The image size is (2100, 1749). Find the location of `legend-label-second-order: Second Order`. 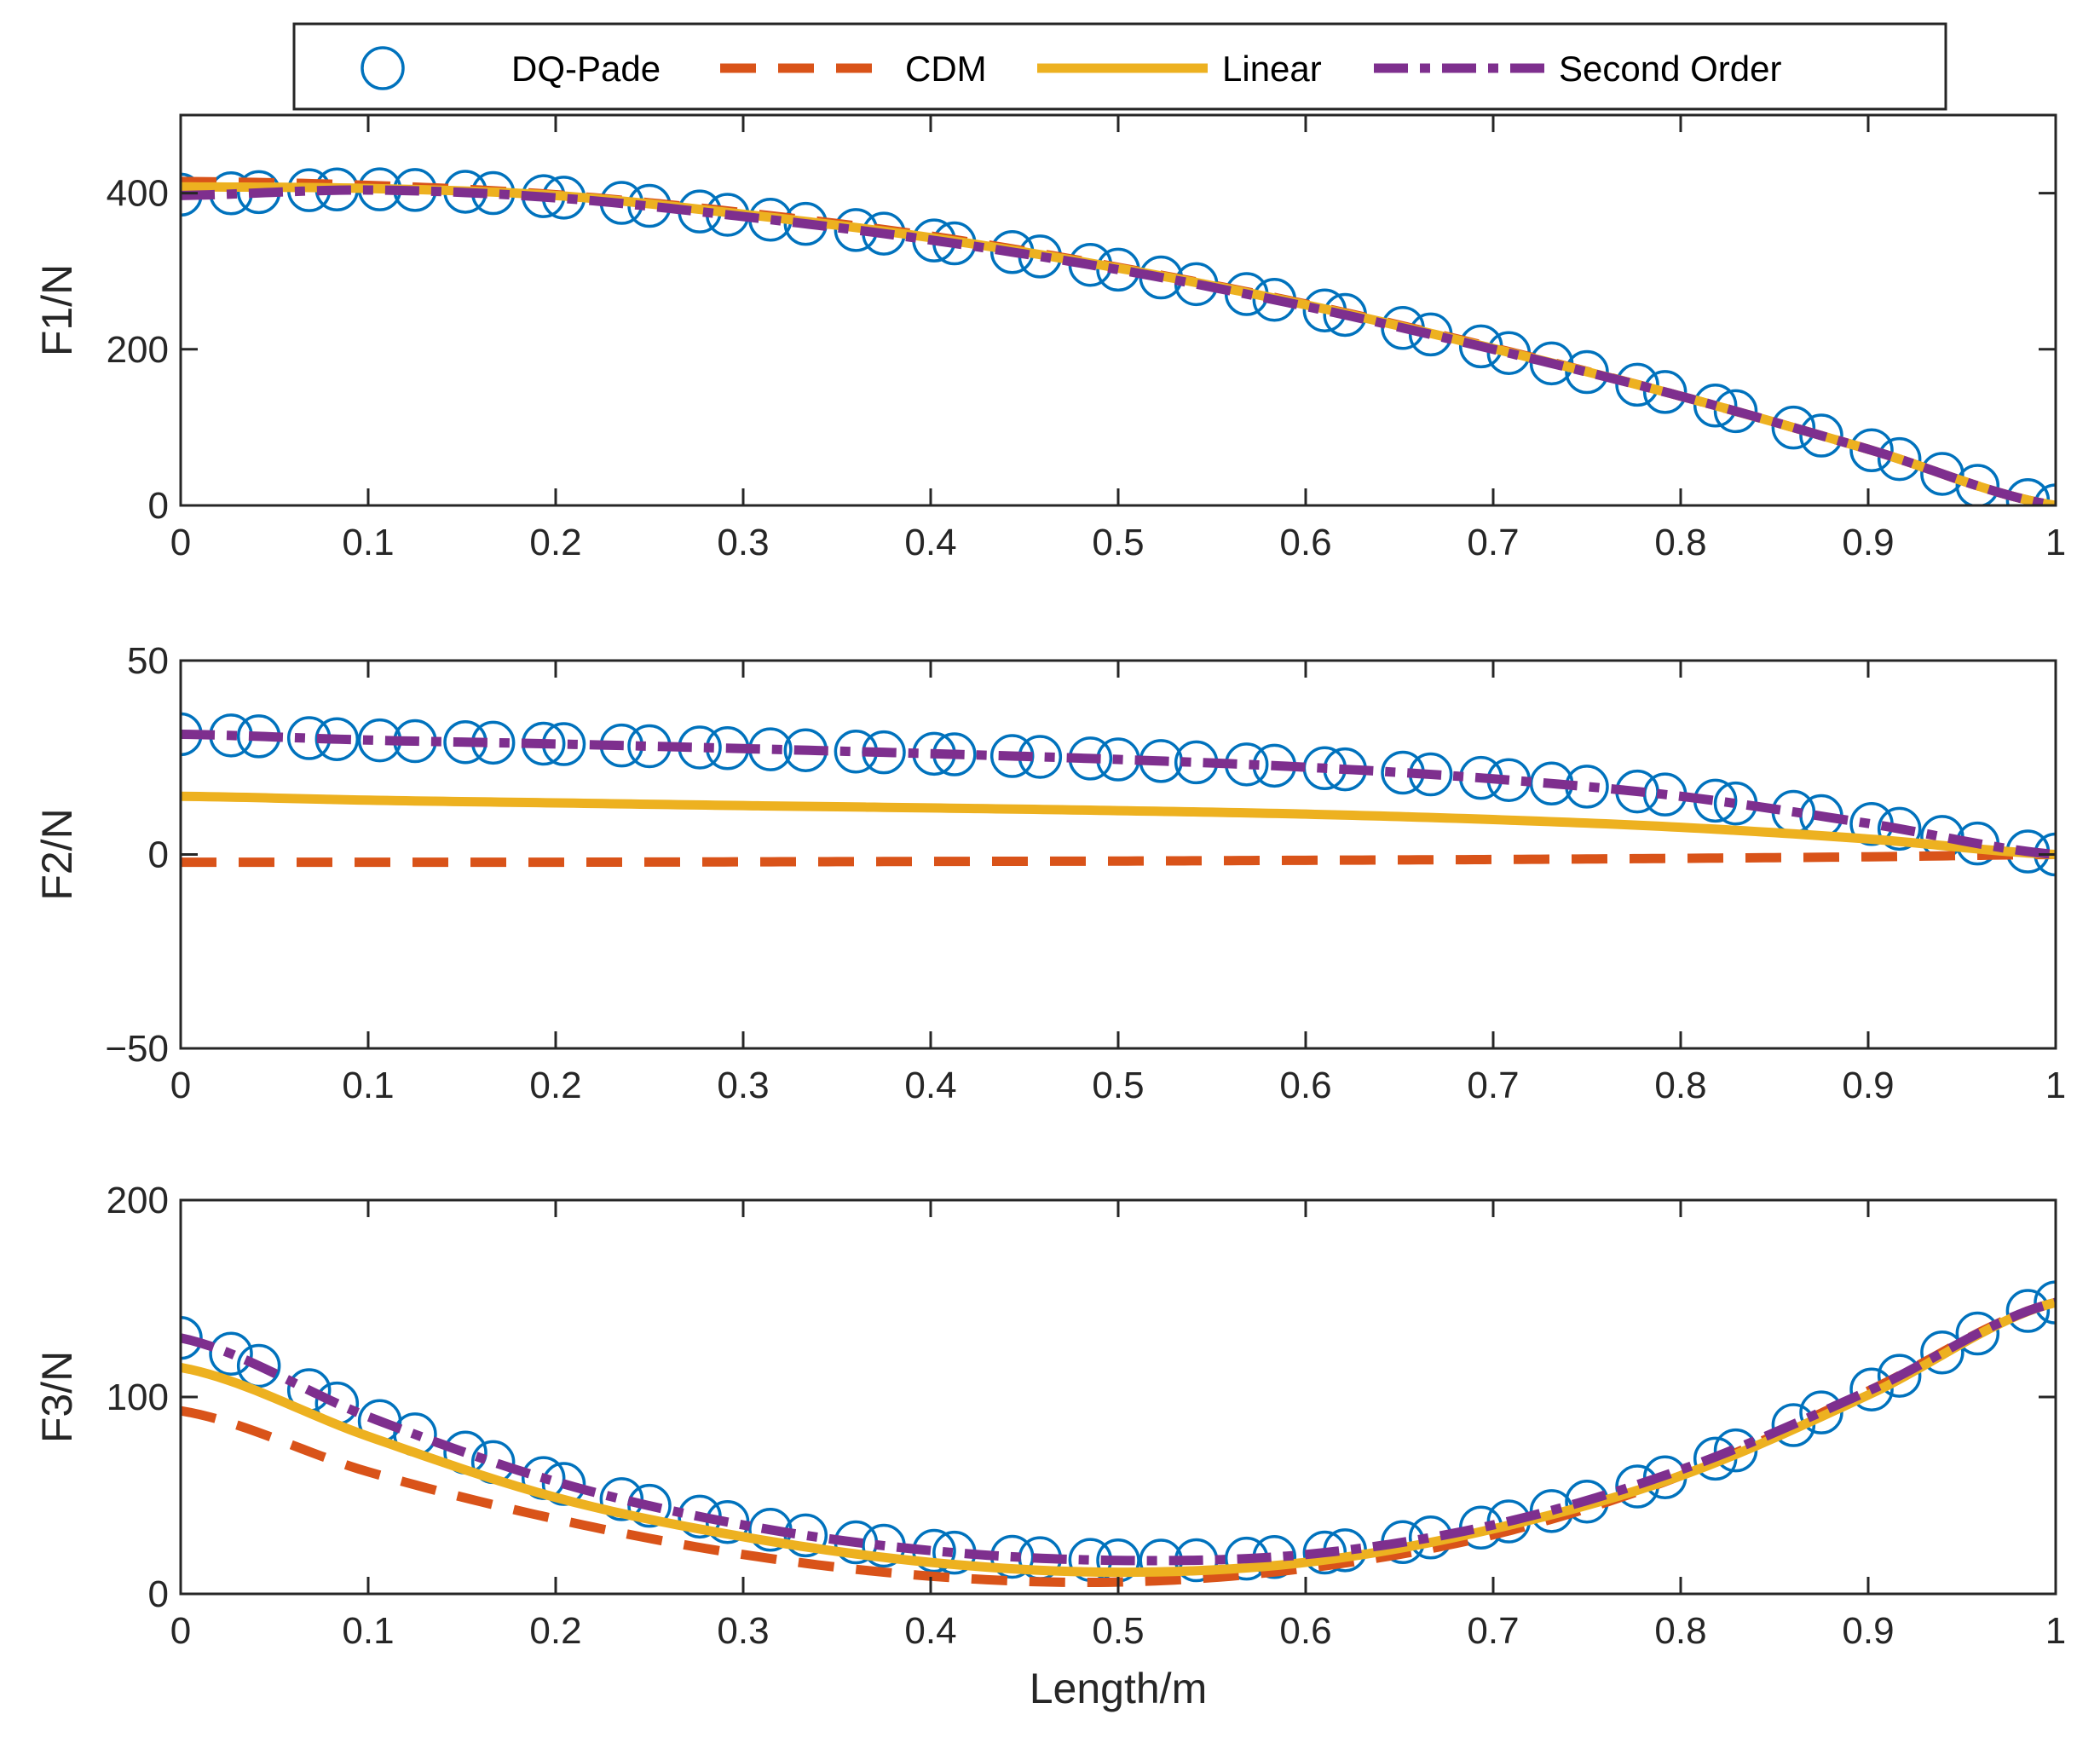

legend-label-second-order: Second Order is located at coordinates (1670, 69).